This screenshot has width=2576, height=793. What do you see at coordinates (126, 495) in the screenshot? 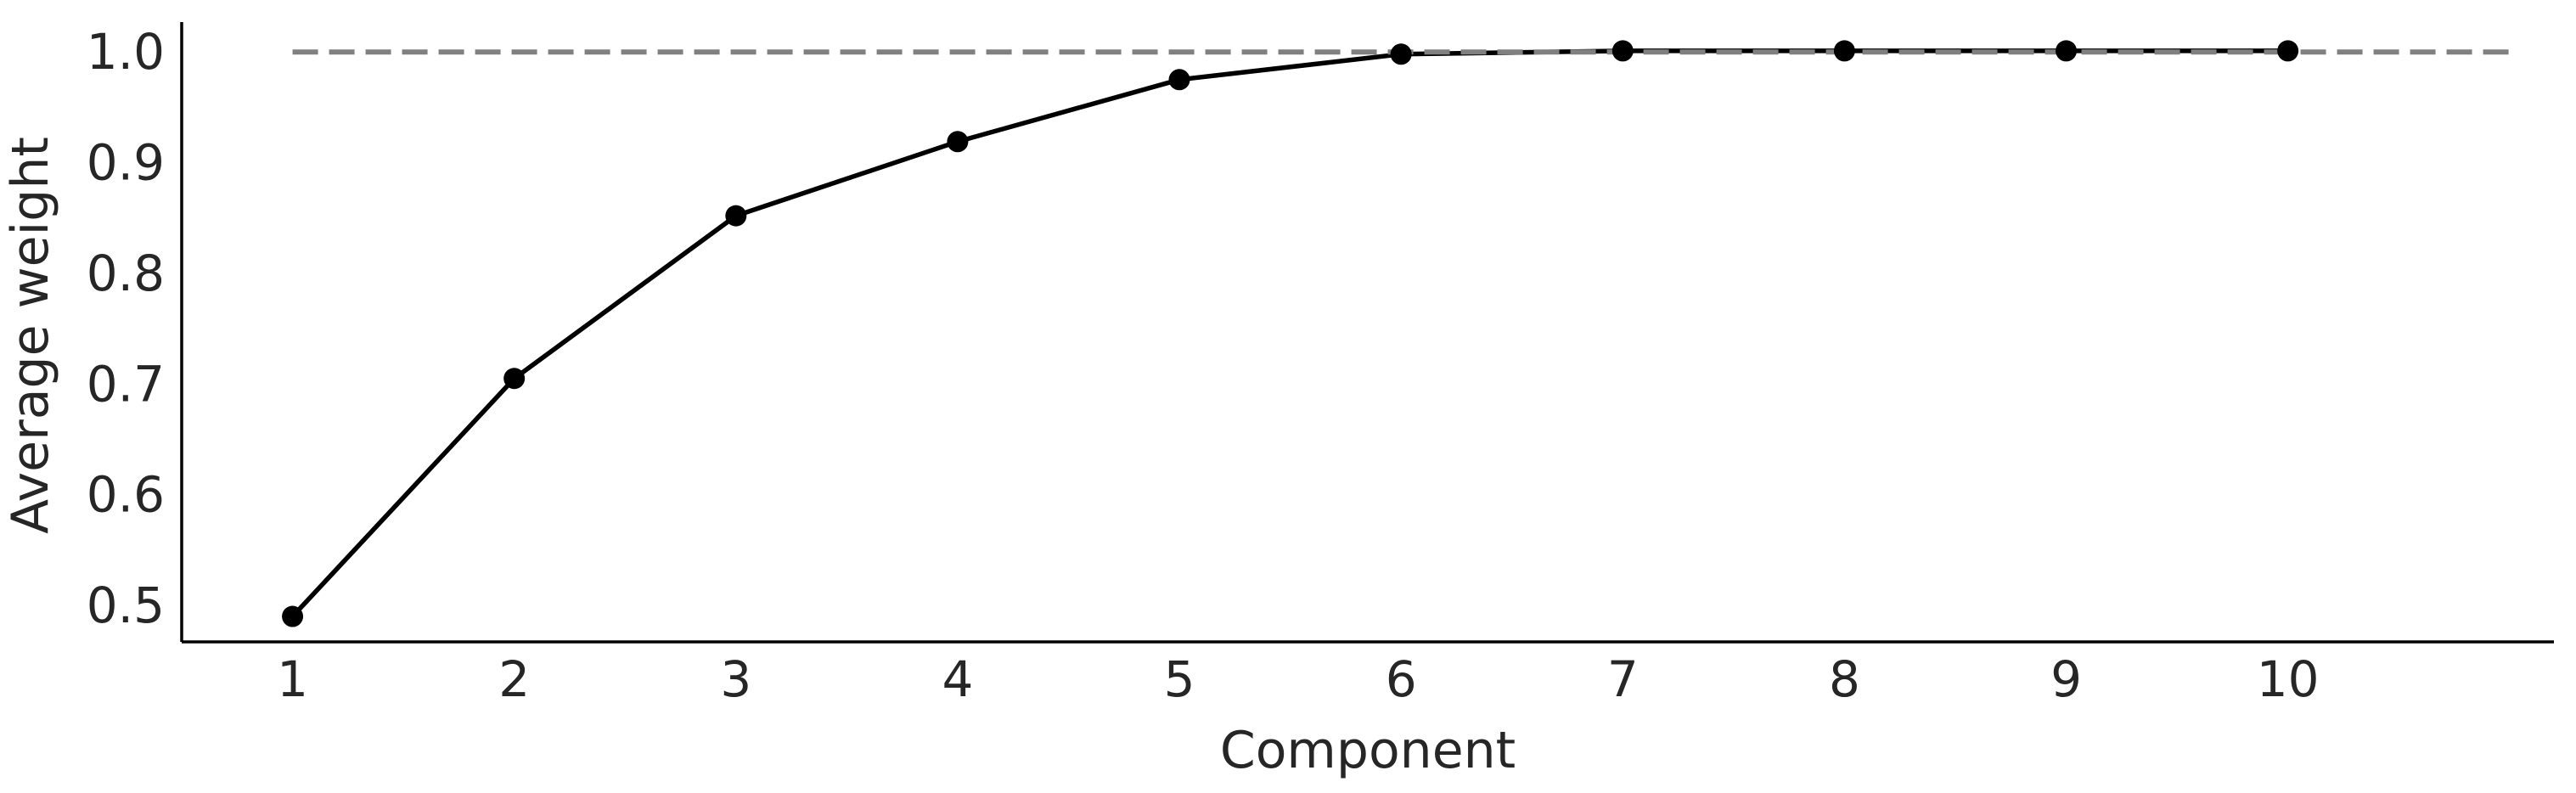
I see `y-tick-label: 0.6` at bounding box center [126, 495].